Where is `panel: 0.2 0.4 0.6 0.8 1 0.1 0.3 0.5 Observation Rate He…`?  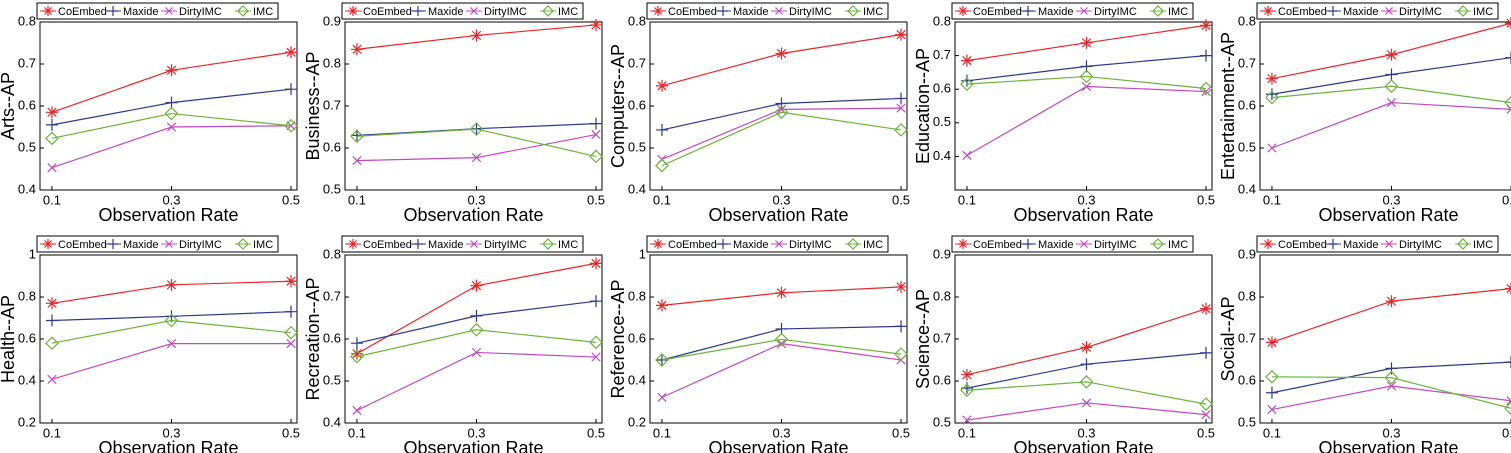
panel: 0.2 0.4 0.6 0.8 1 0.1 0.3 0.5 Observation Rate He… is located at coordinates (150, 344).